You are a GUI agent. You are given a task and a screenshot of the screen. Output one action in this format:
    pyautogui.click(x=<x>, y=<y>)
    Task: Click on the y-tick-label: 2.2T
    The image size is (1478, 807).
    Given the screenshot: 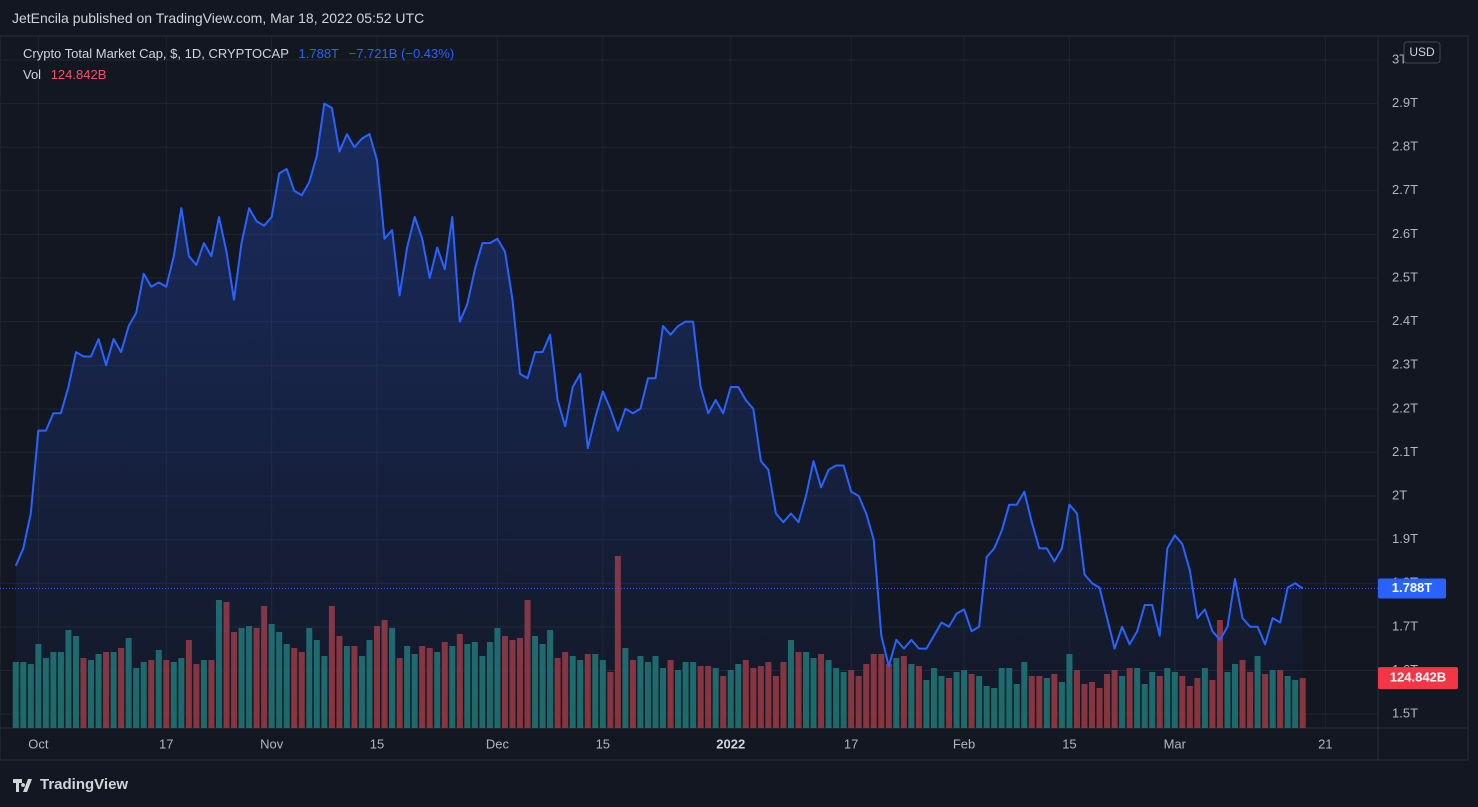 What is the action you would take?
    pyautogui.click(x=1405, y=407)
    